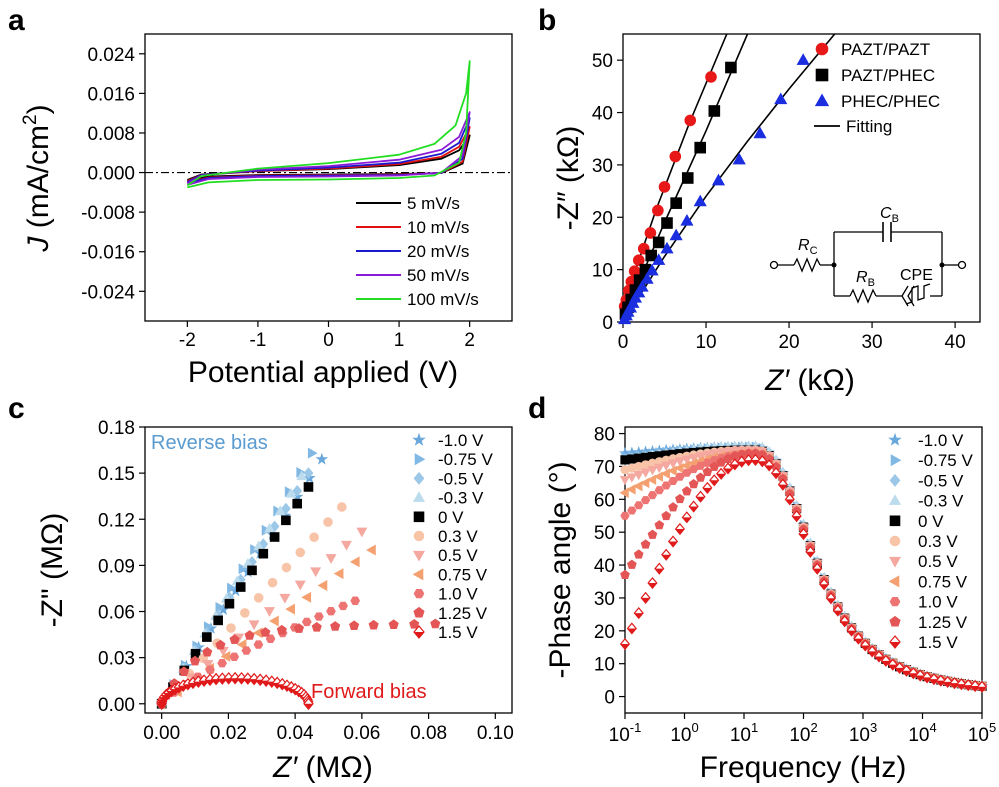  What do you see at coordinates (604, 435) in the screenshot?
I see `y-tick-label-d: 80` at bounding box center [604, 435].